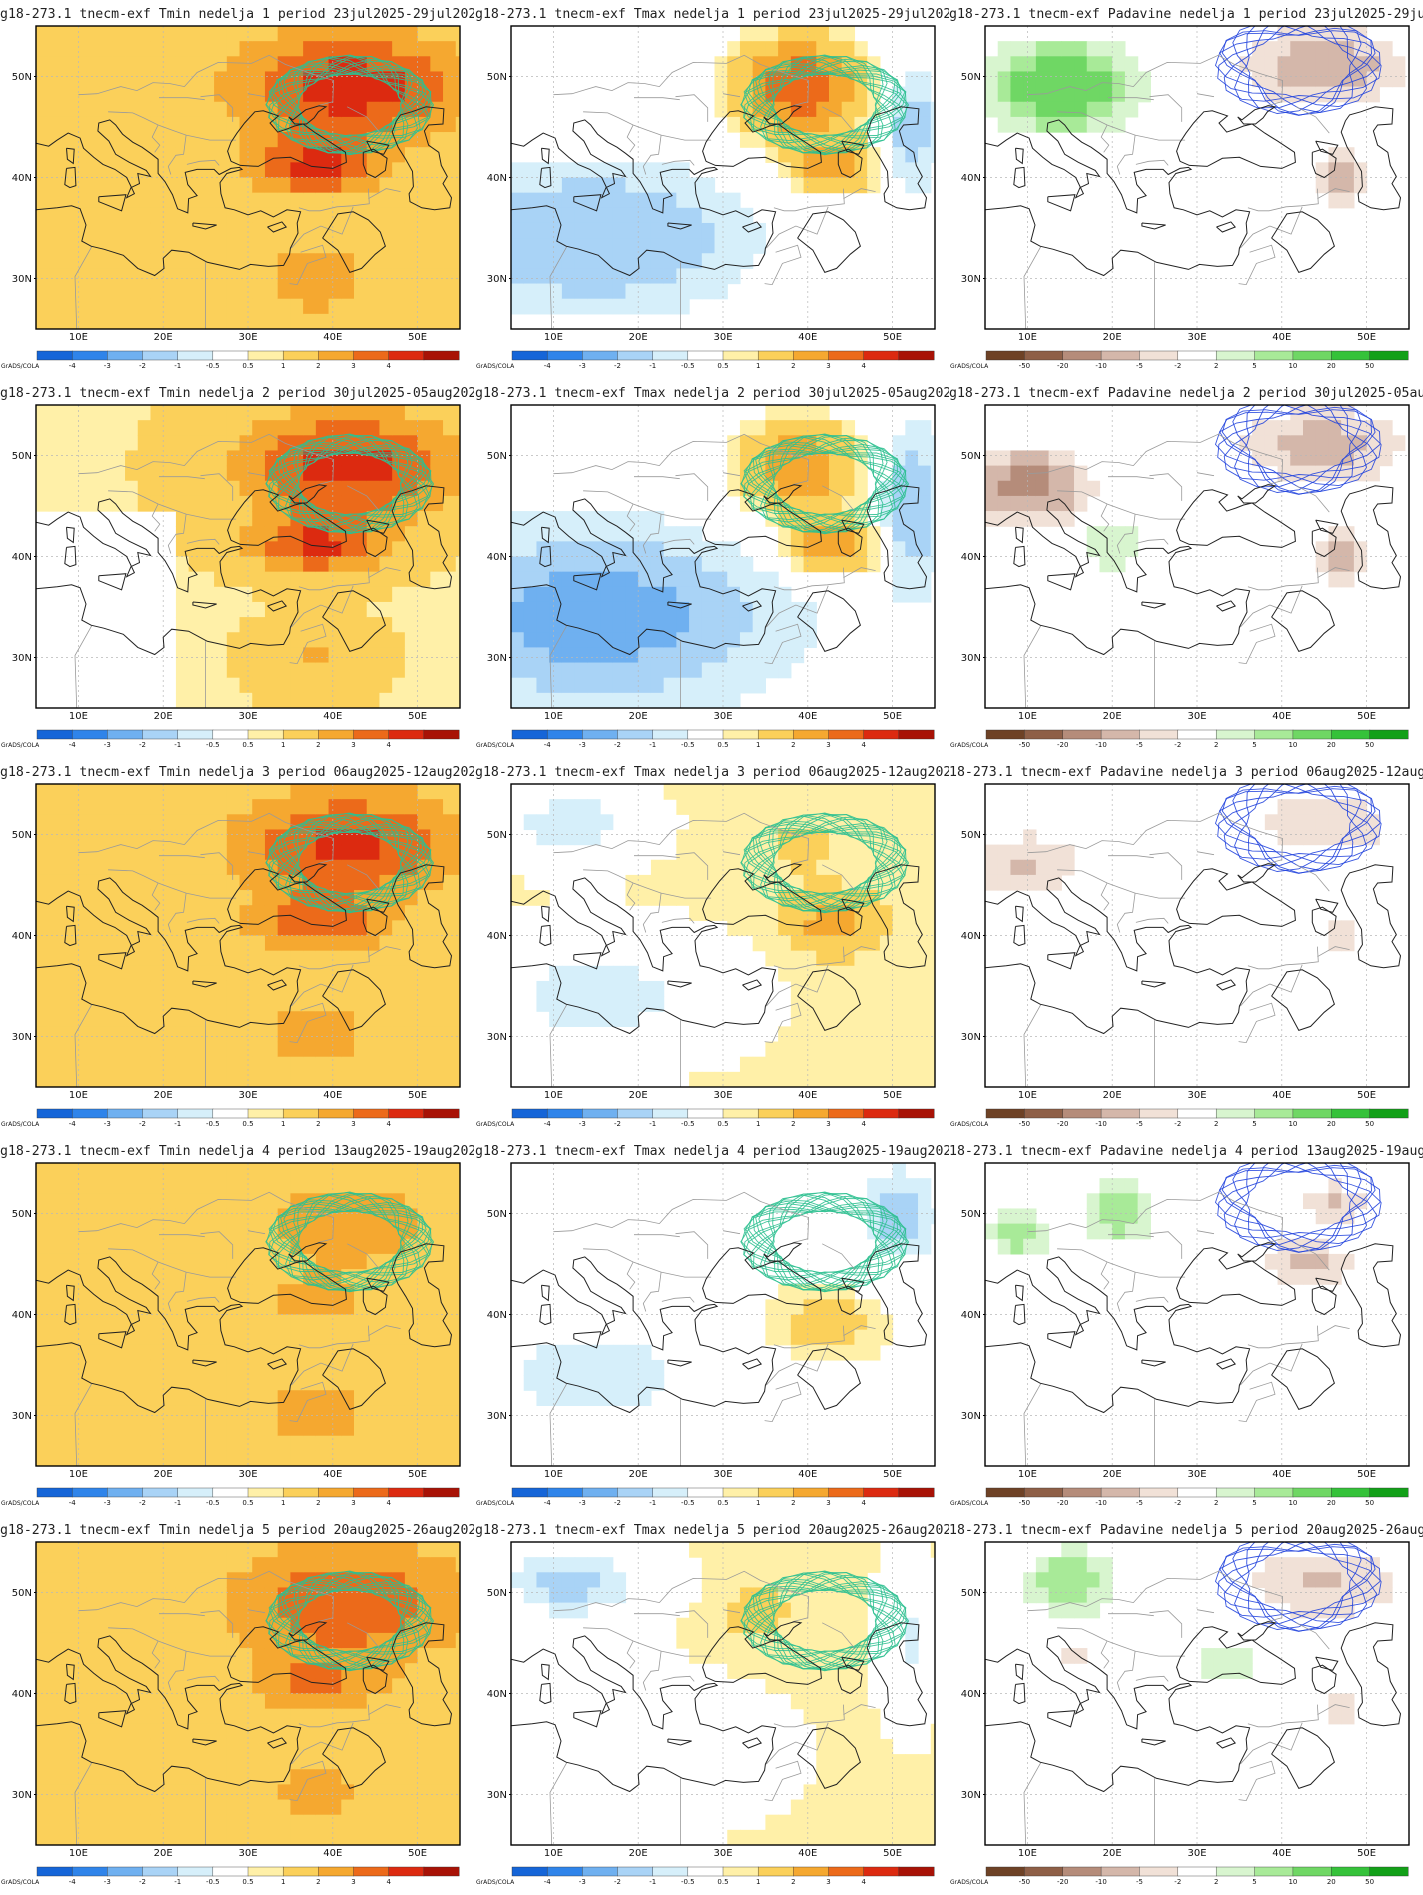 The image size is (1423, 1895). I want to click on grads-credit: GrADS/COLA, so click(20, 745).